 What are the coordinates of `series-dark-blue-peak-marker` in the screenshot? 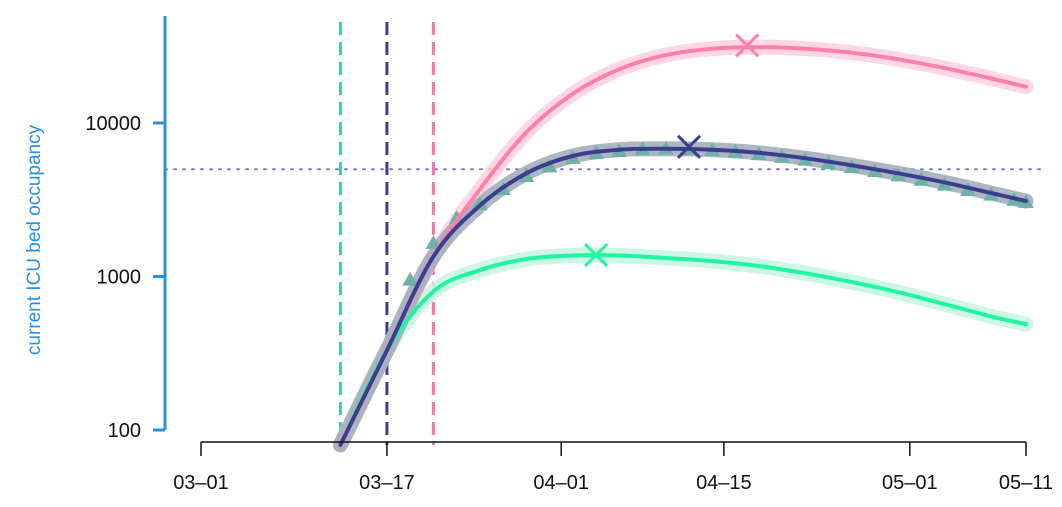 It's located at (689, 146).